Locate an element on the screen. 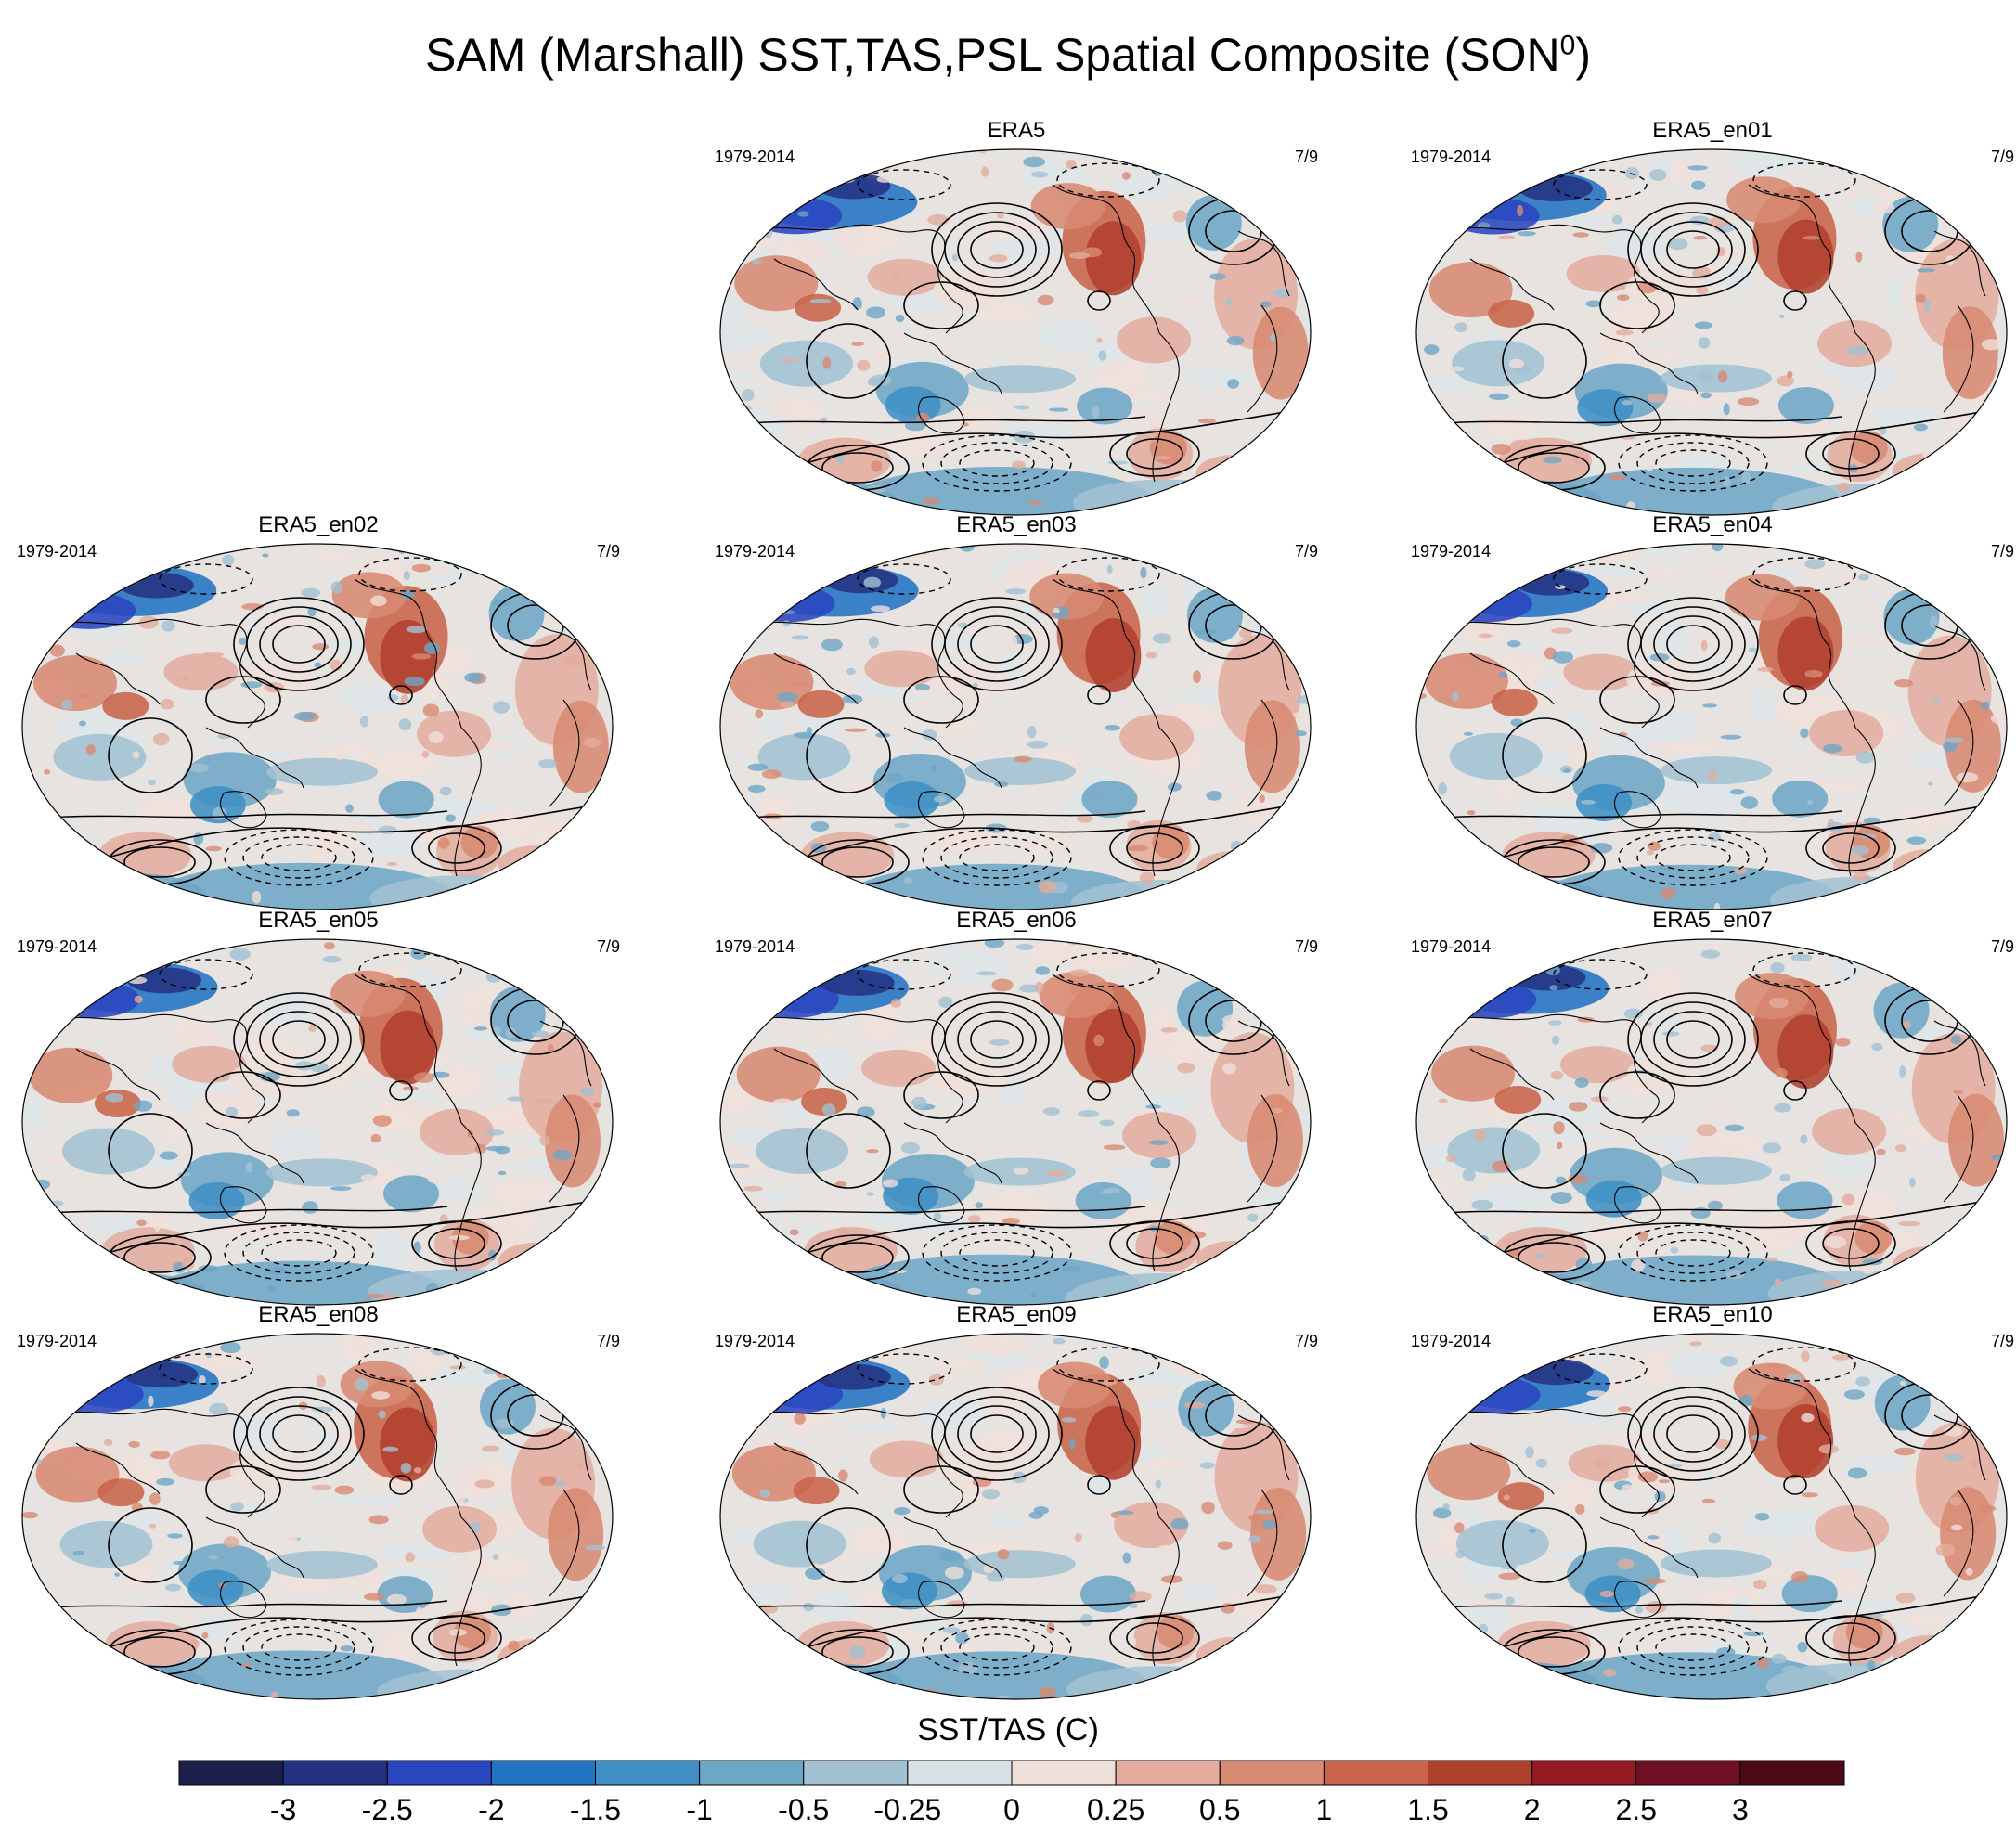  colorbar-tick-label: 0.25 is located at coordinates (1115, 1809).